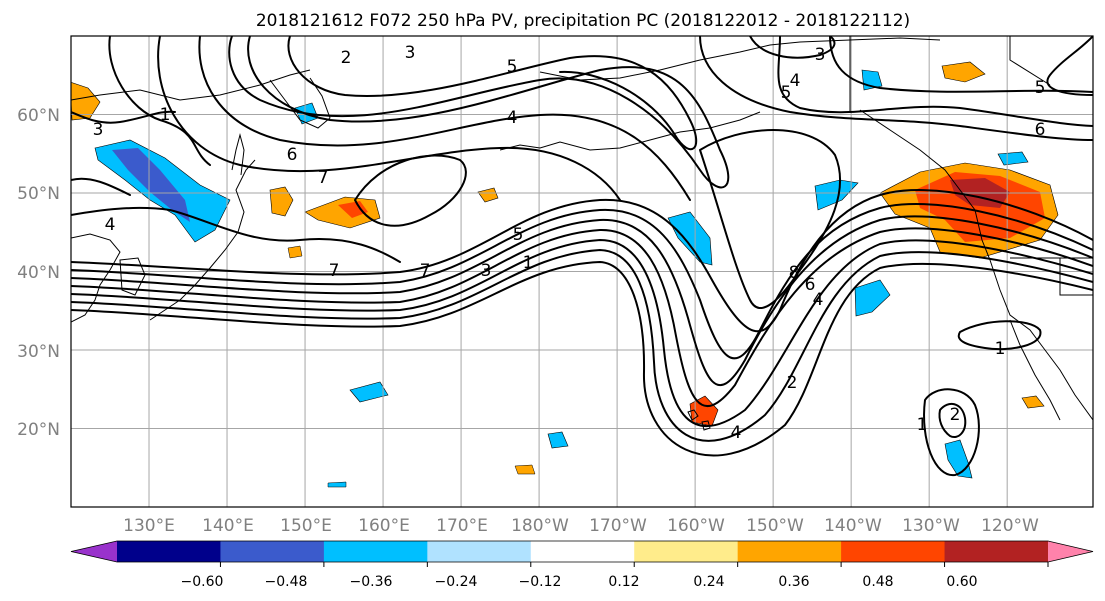 This screenshot has height=601, width=1105. What do you see at coordinates (999, 335) in the screenshot?
I see `pv-contour-ca-low` at bounding box center [999, 335].